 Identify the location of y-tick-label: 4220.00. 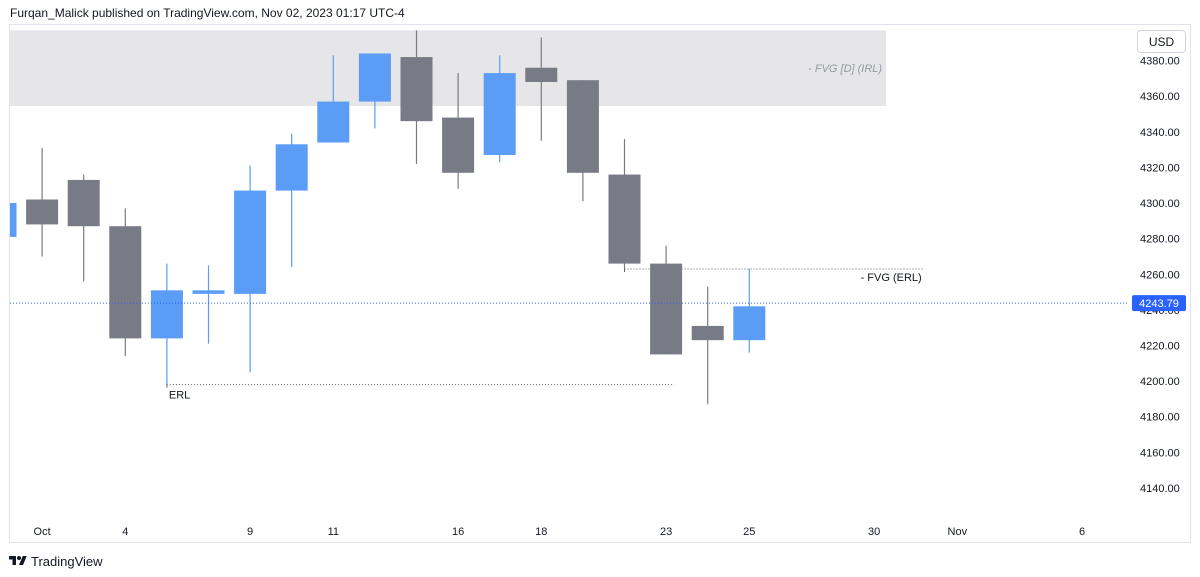
(1160, 347).